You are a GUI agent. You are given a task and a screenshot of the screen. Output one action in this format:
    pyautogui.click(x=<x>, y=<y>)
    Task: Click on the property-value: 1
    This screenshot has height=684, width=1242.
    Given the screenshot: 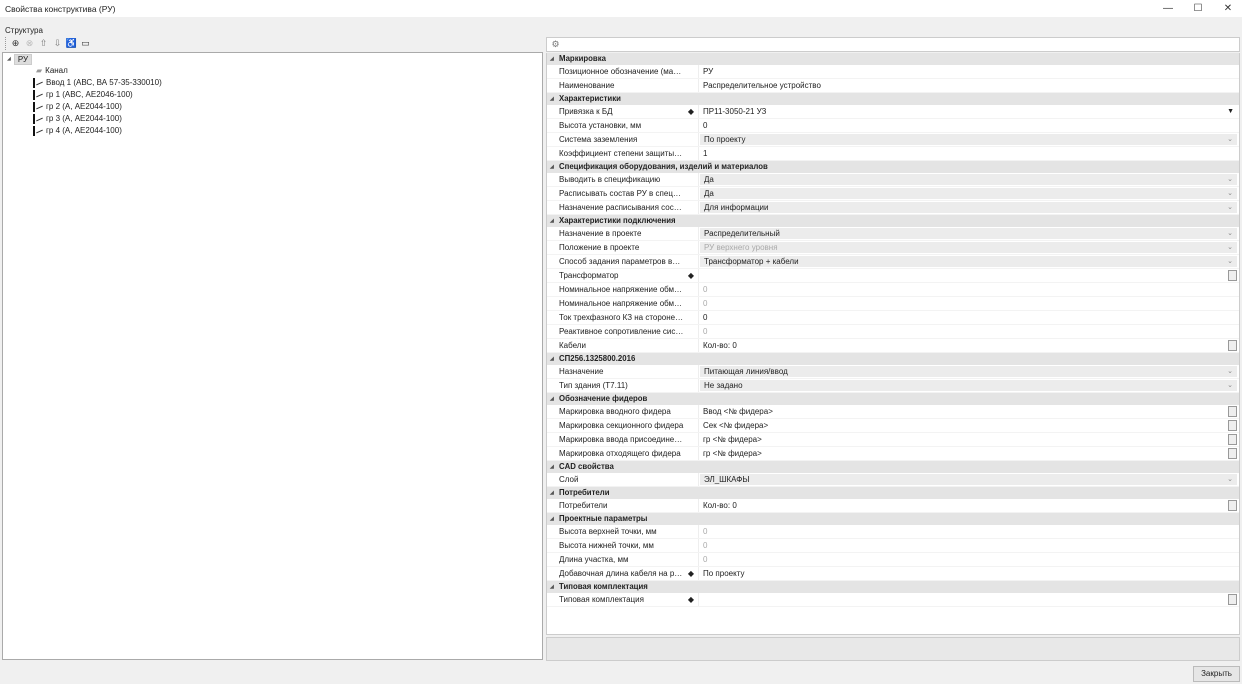 What is the action you would take?
    pyautogui.click(x=969, y=153)
    